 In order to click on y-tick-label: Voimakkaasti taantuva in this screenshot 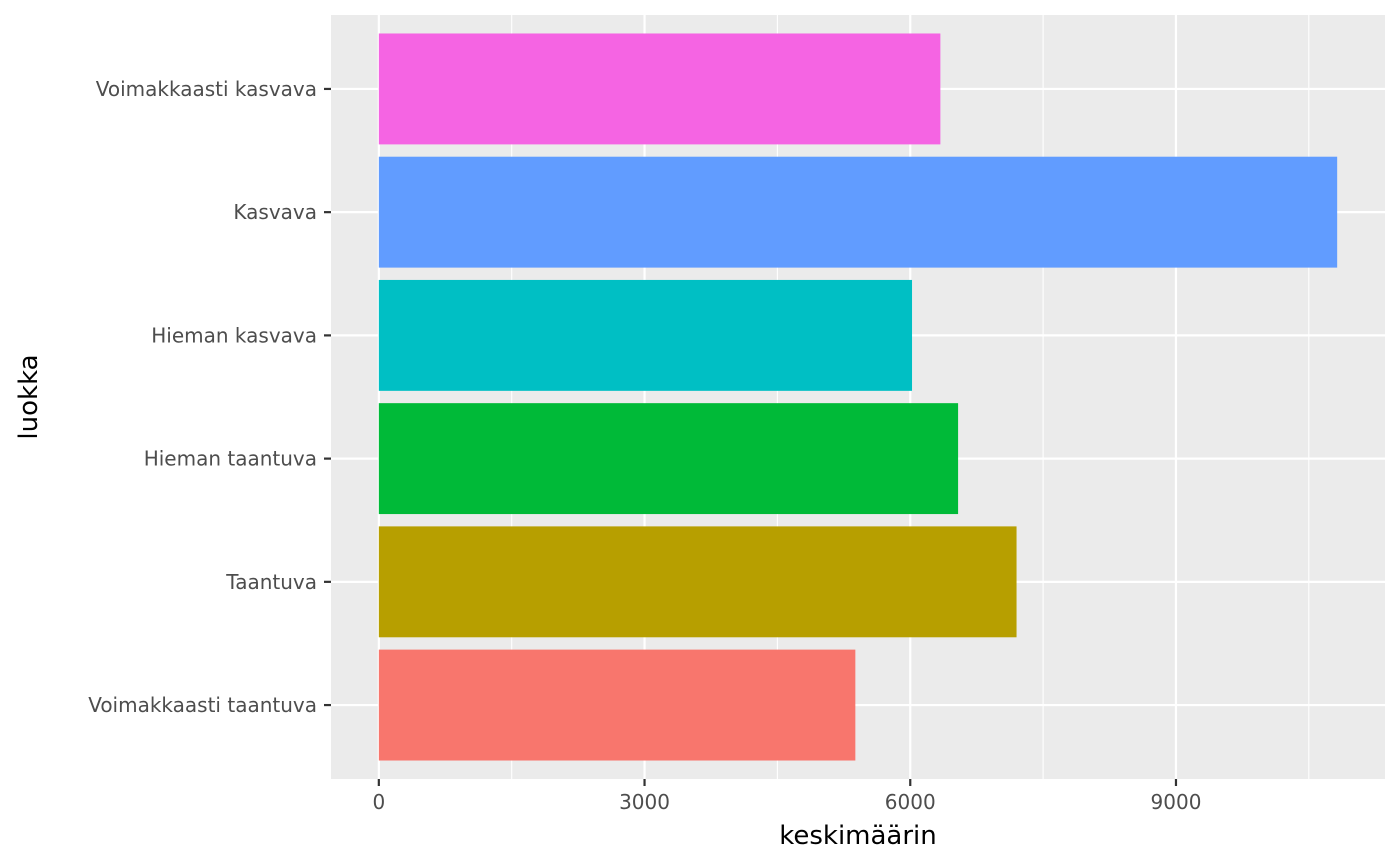, I will do `click(202, 705)`.